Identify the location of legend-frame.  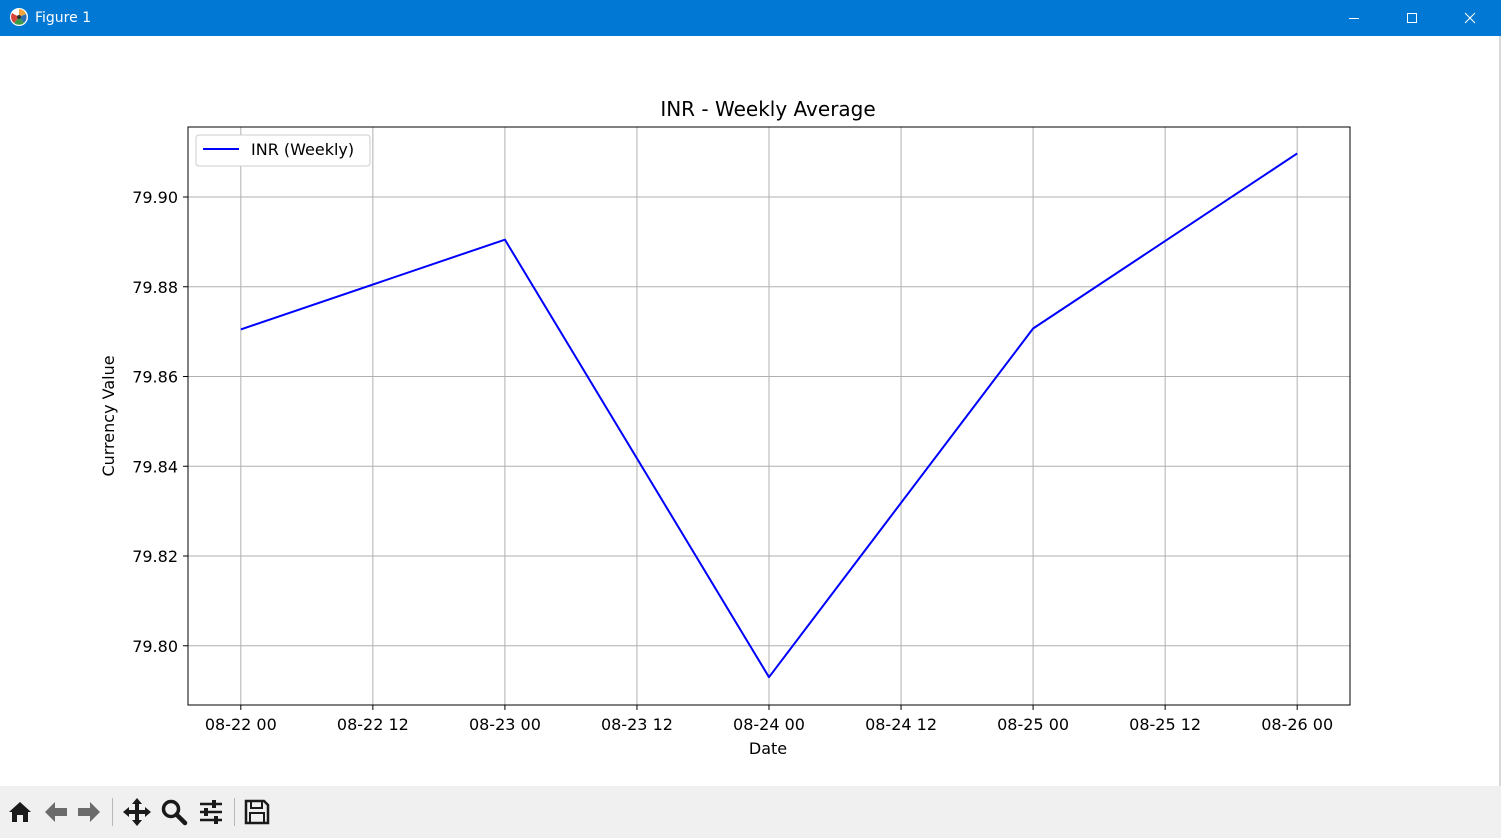
(283, 150).